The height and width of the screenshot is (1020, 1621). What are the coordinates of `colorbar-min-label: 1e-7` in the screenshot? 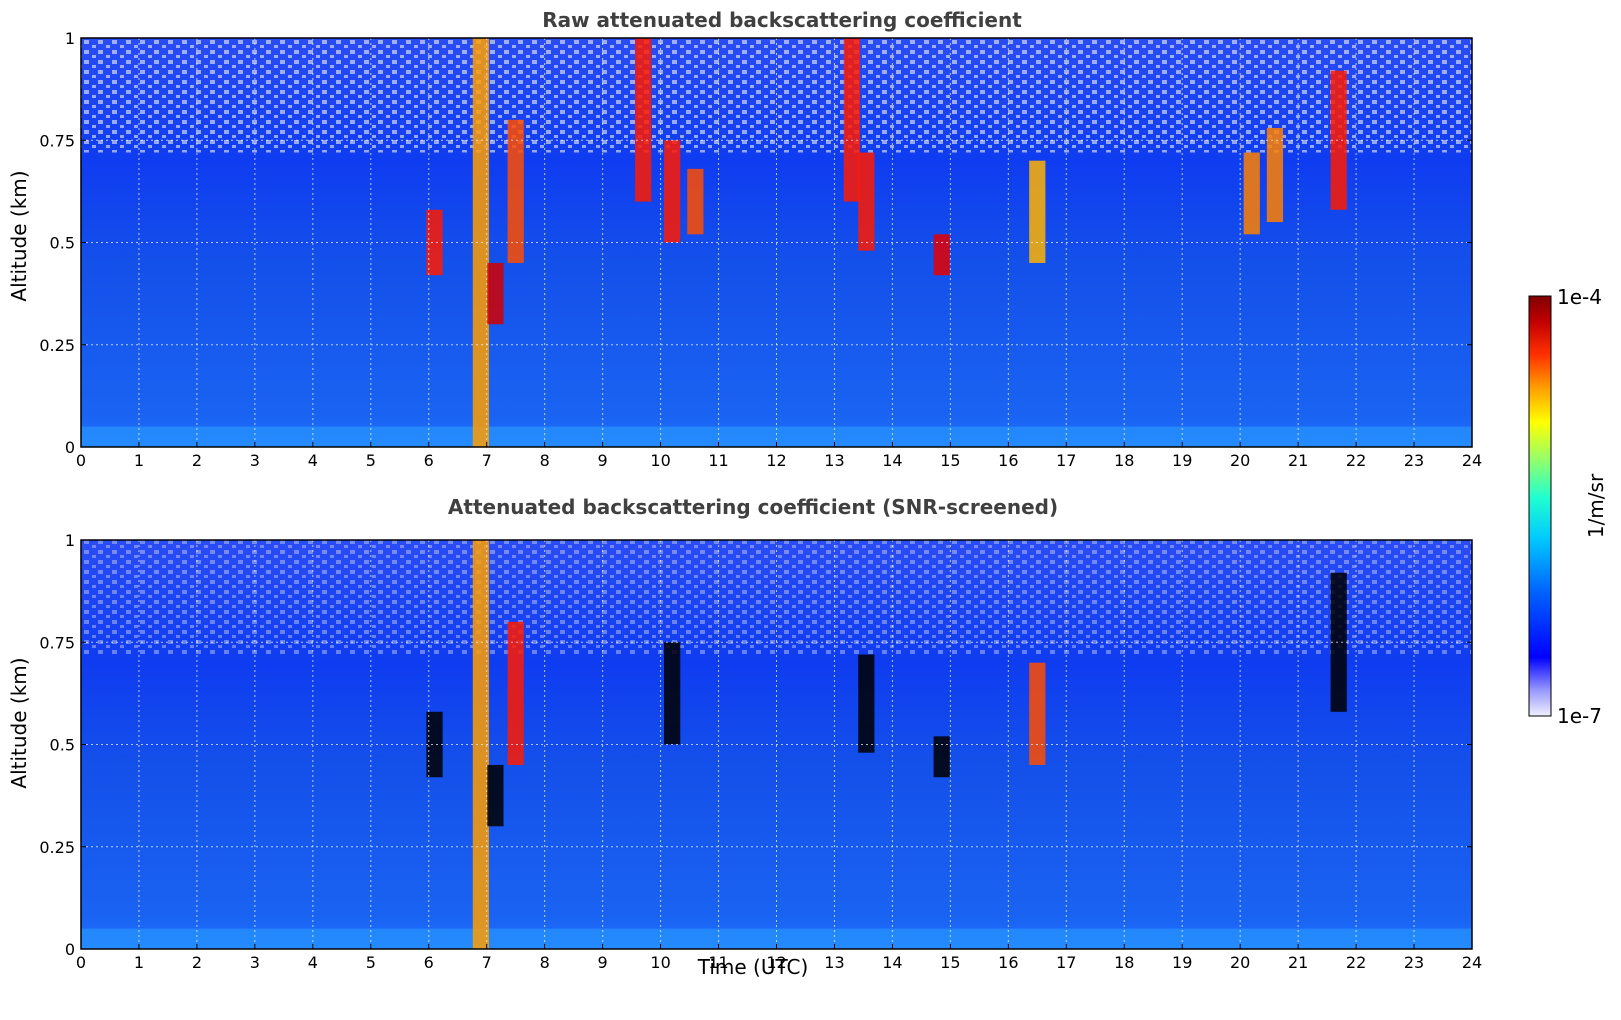 It's located at (1579, 716).